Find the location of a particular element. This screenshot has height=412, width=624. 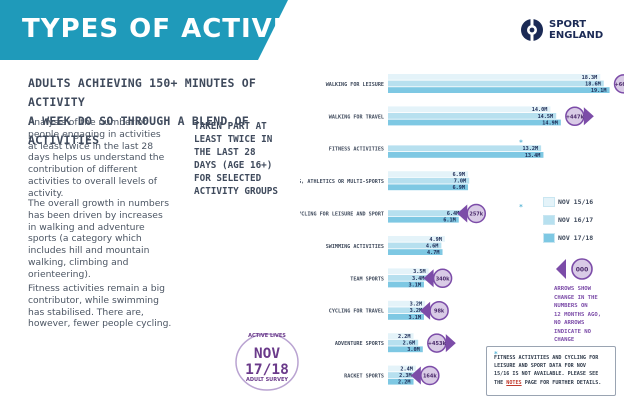

arrow-note-line-2: CHANGE IN THE is located at coordinates (576, 297).